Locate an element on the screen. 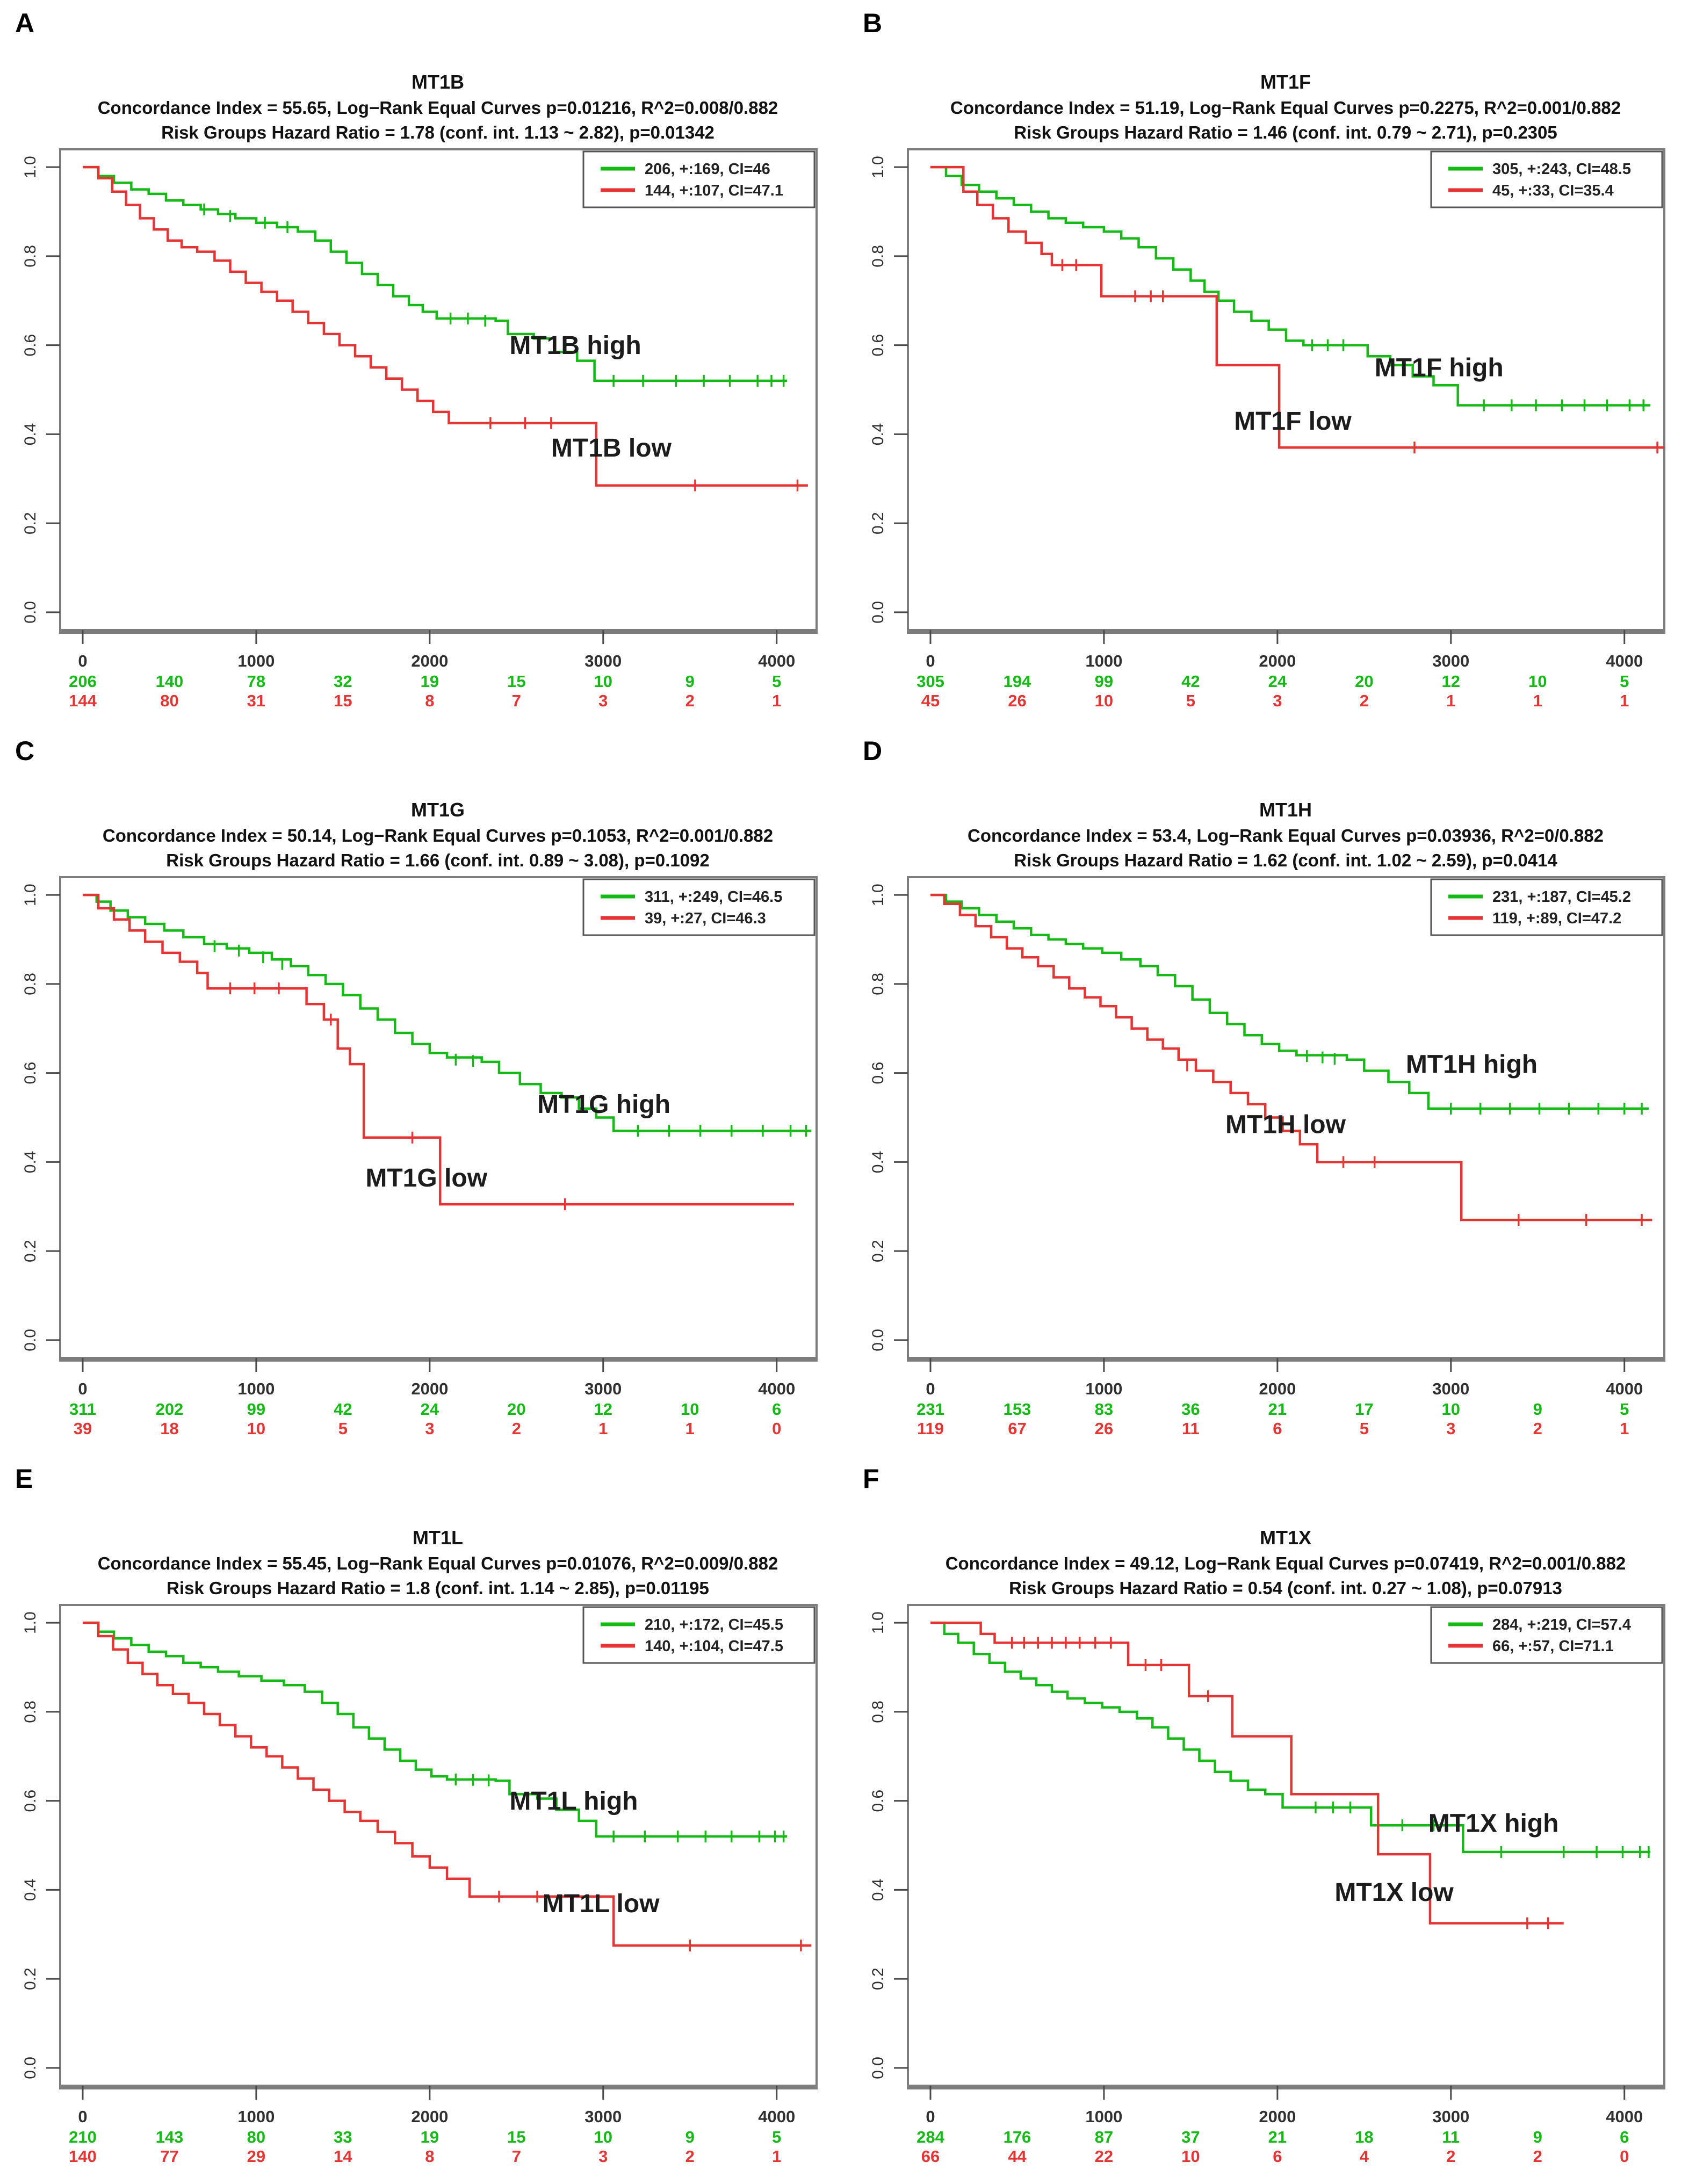  at-risk-value-high: 87 is located at coordinates (1104, 2137).